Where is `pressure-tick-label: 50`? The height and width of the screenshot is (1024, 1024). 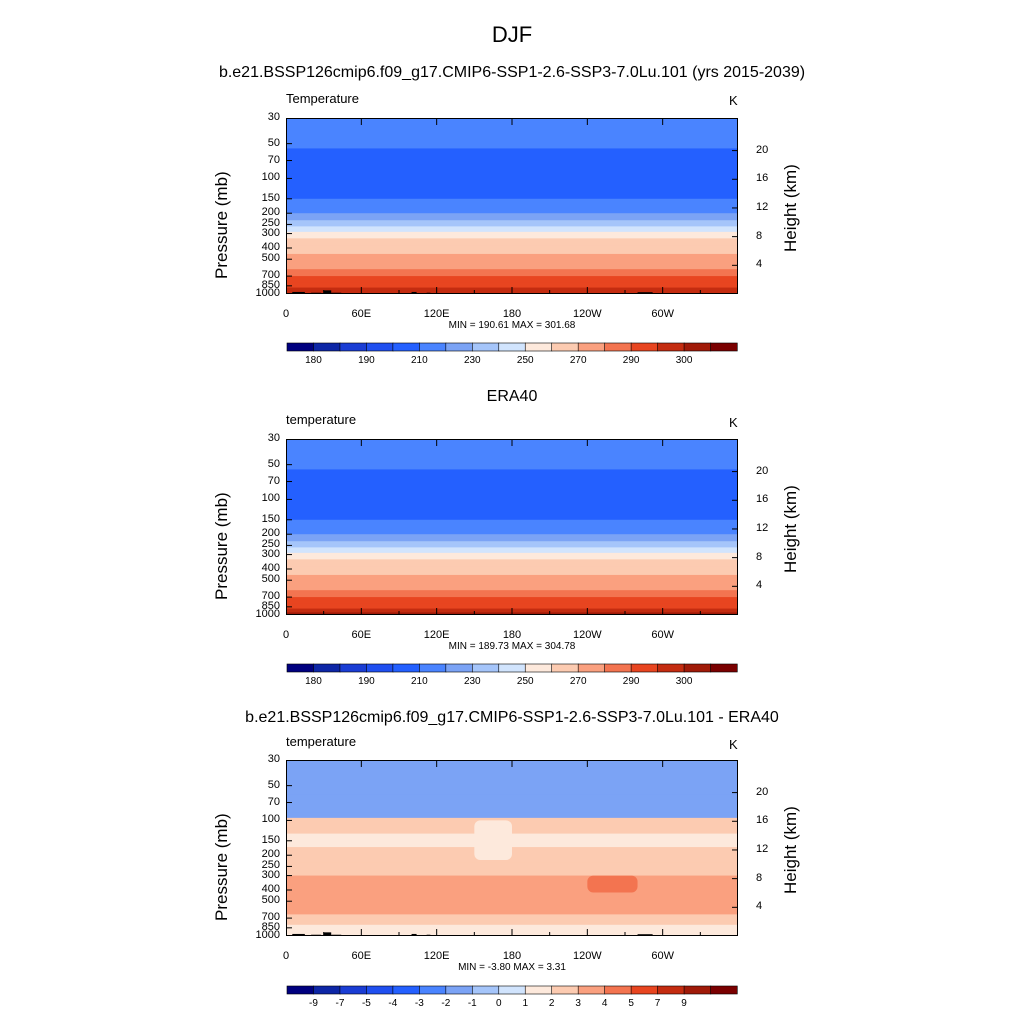 pressure-tick-label: 50 is located at coordinates (273, 142).